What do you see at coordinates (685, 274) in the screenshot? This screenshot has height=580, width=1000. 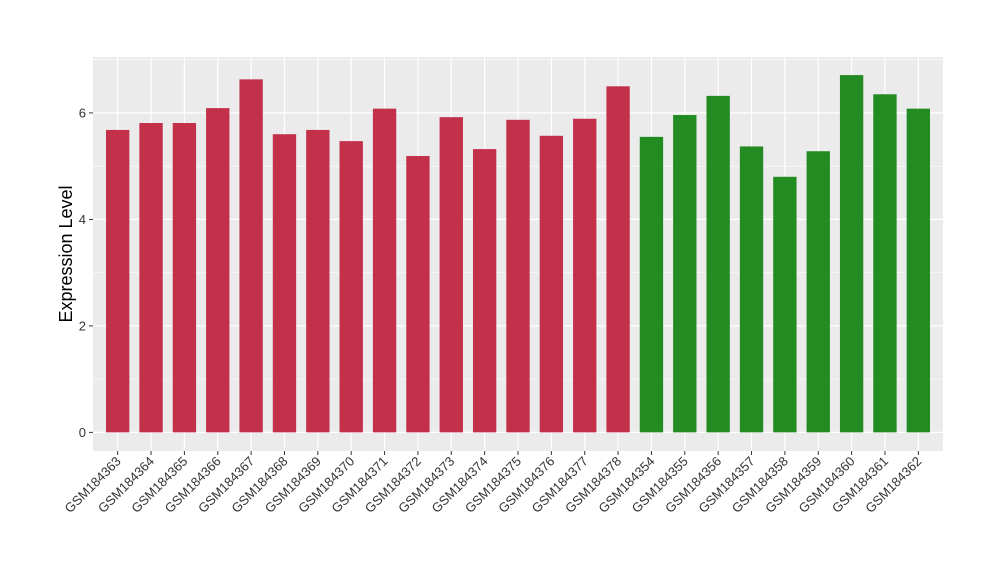 I see `bar-GSM184355` at bounding box center [685, 274].